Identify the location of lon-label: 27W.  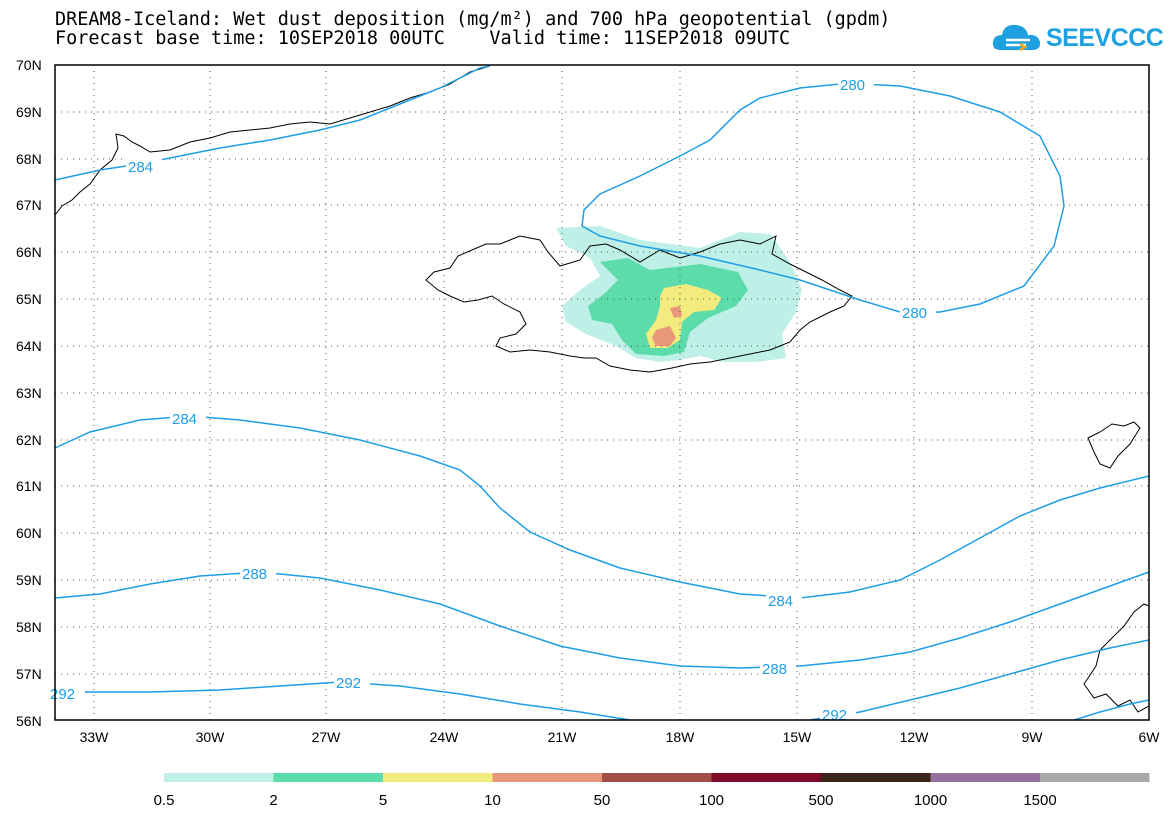
(327, 737).